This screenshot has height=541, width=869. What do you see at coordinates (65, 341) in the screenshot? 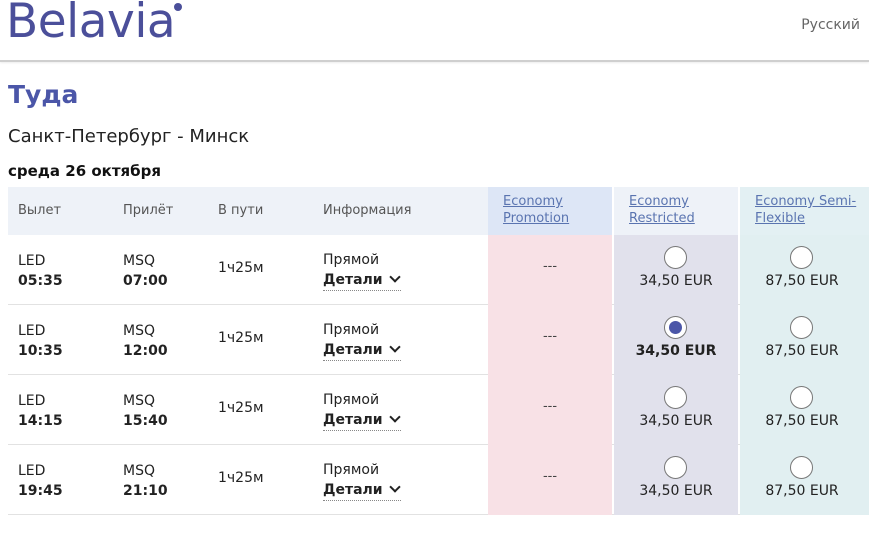
I see `departure-cell: LED 10:35` at bounding box center [65, 341].